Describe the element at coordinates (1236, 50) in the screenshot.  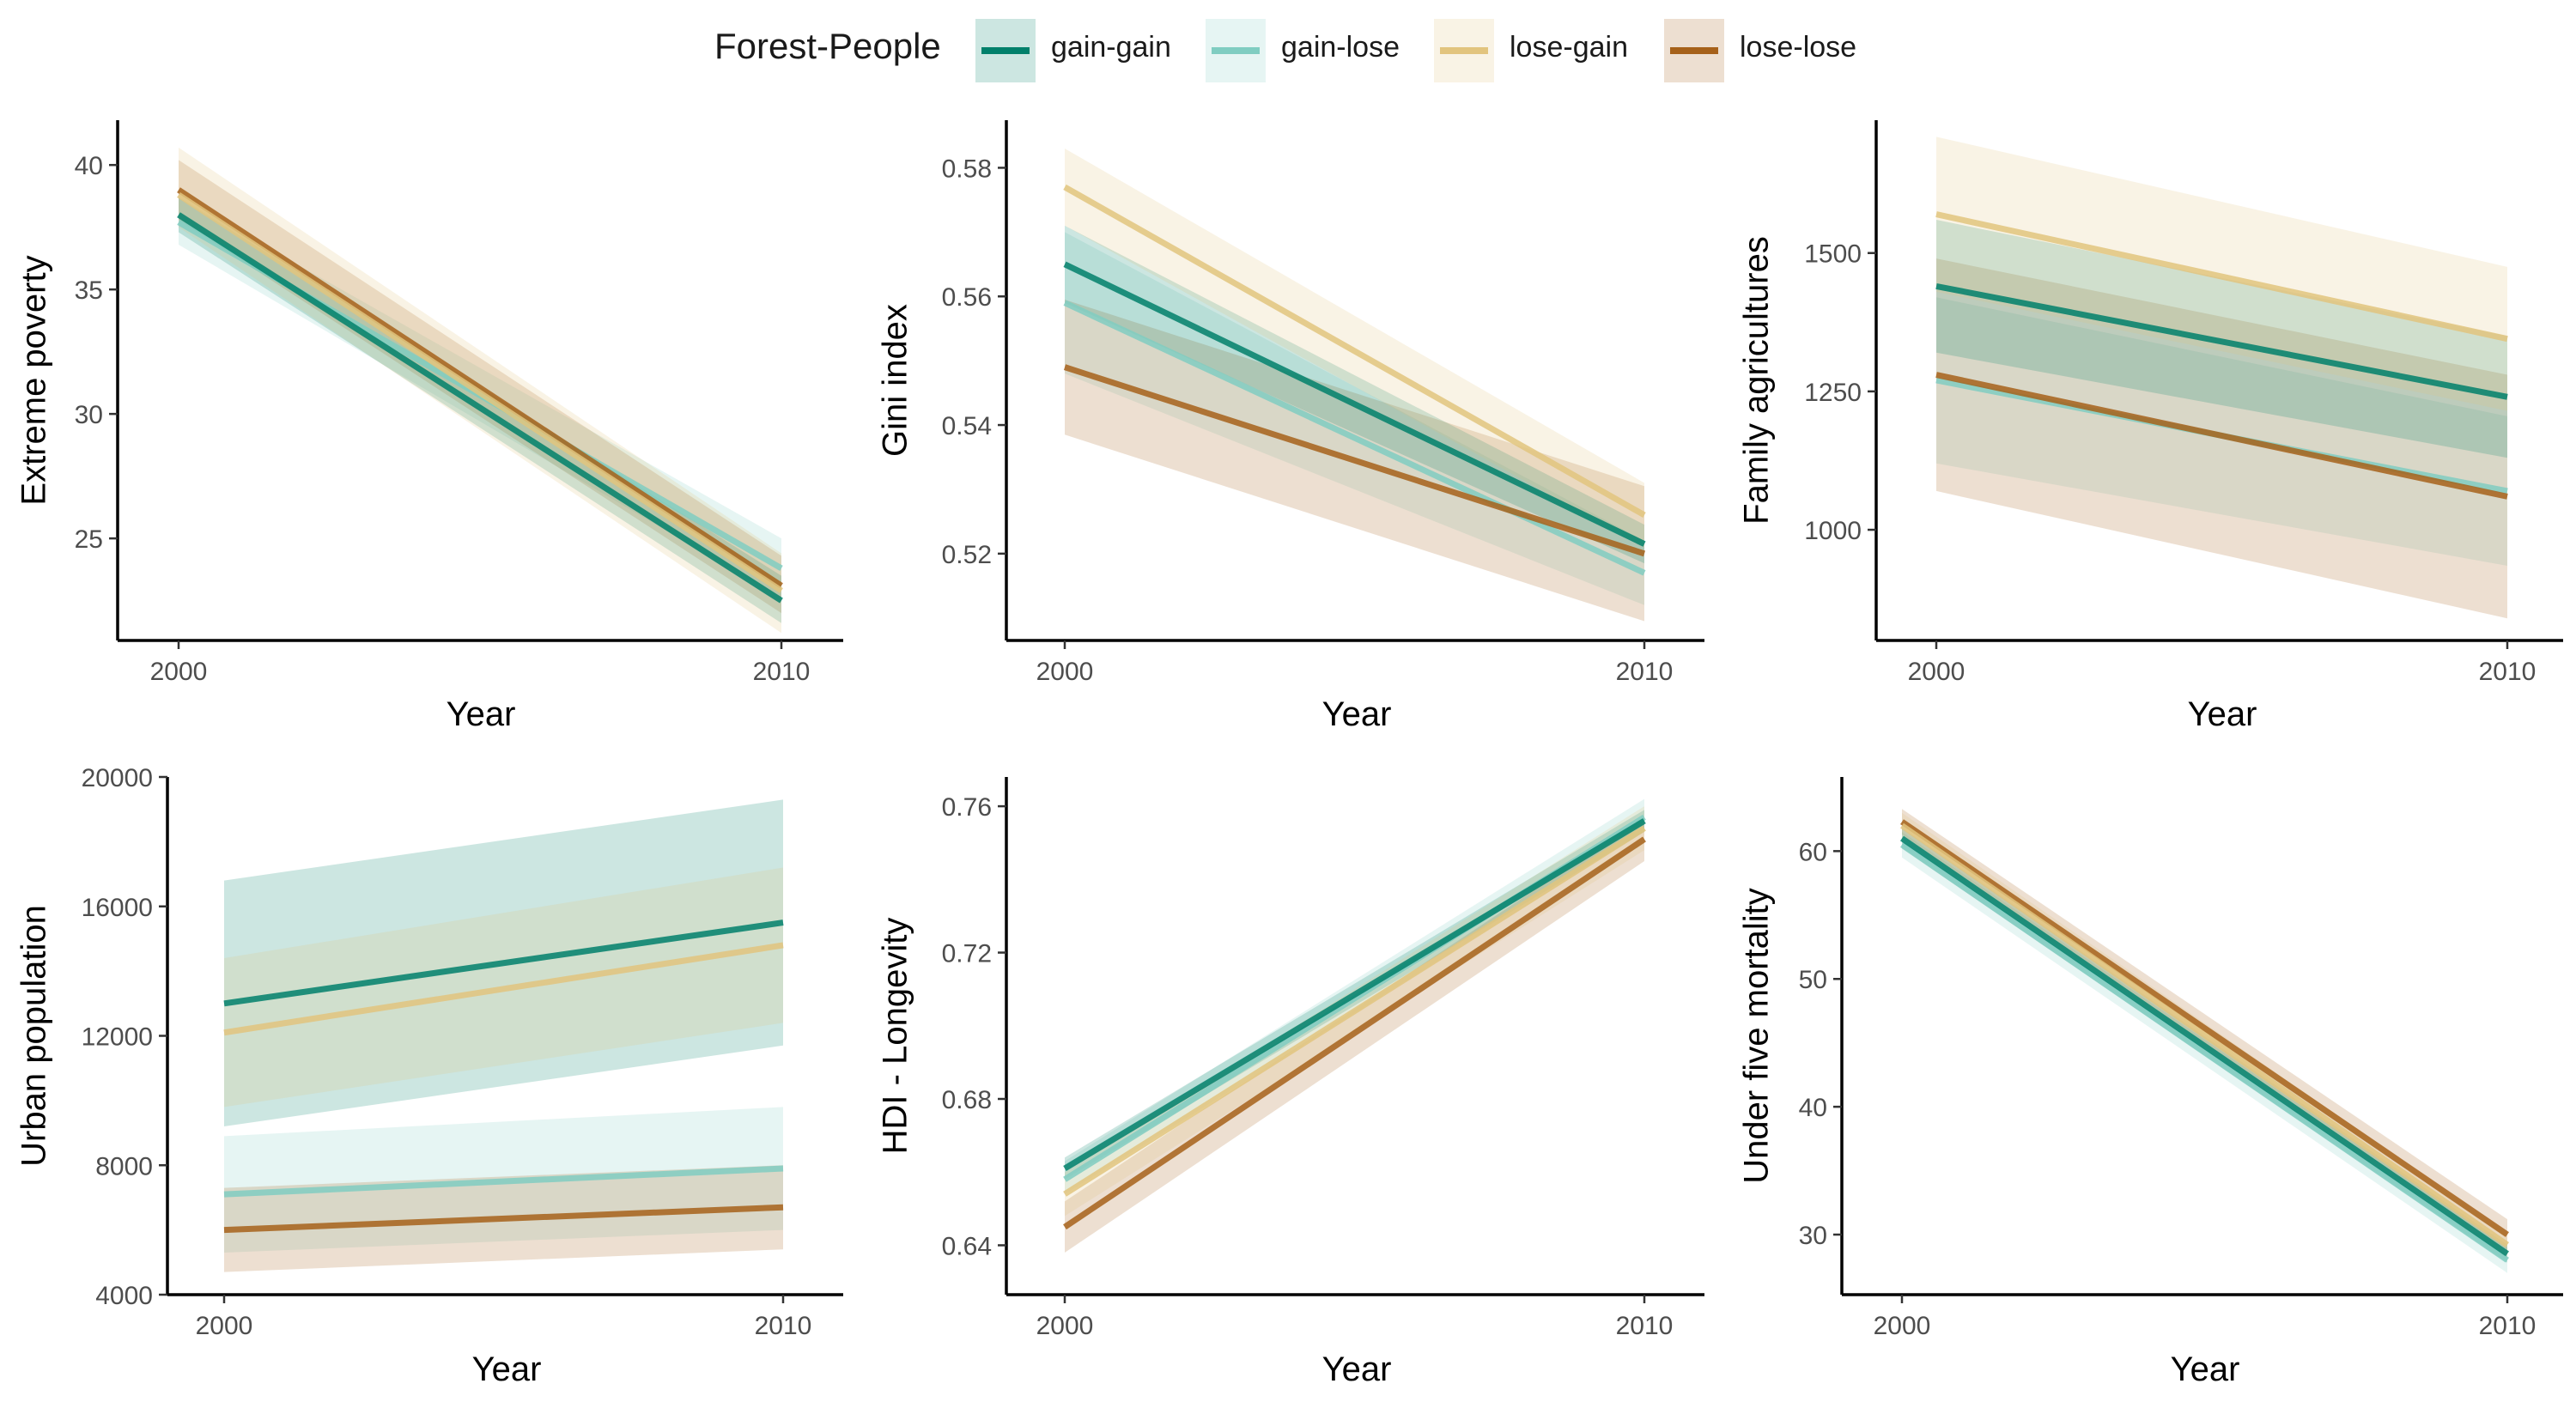
I see `legend-key-gain-lose` at that location.